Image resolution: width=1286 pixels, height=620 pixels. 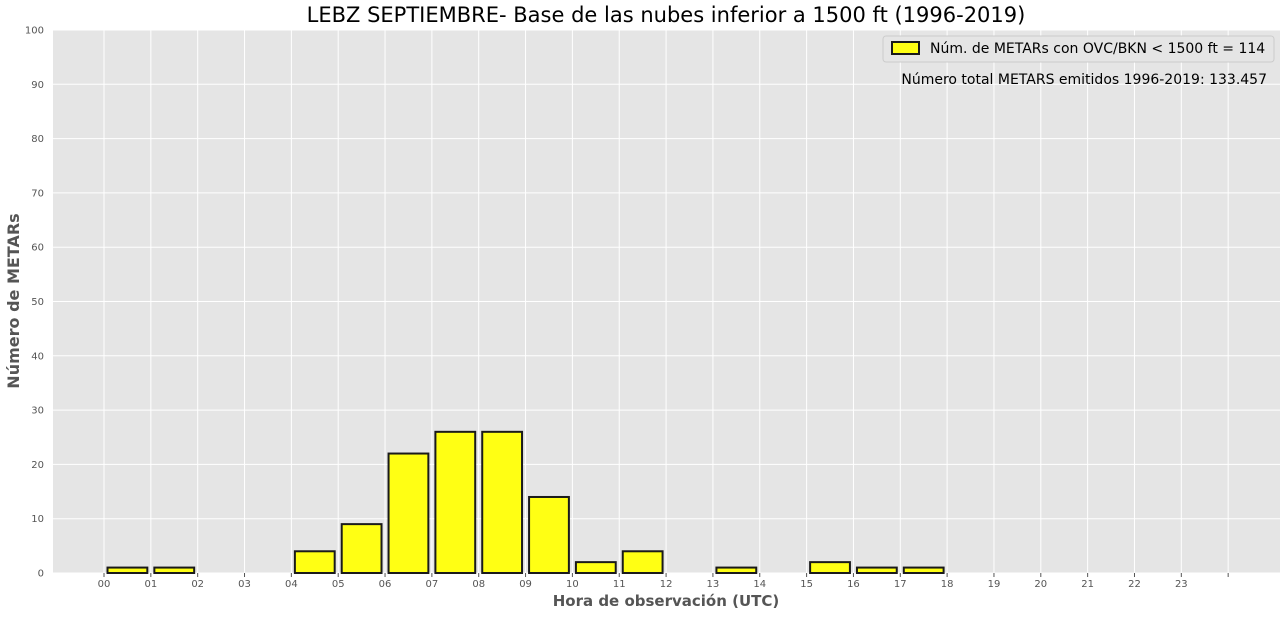 I want to click on legend-box, so click(x=1078, y=49).